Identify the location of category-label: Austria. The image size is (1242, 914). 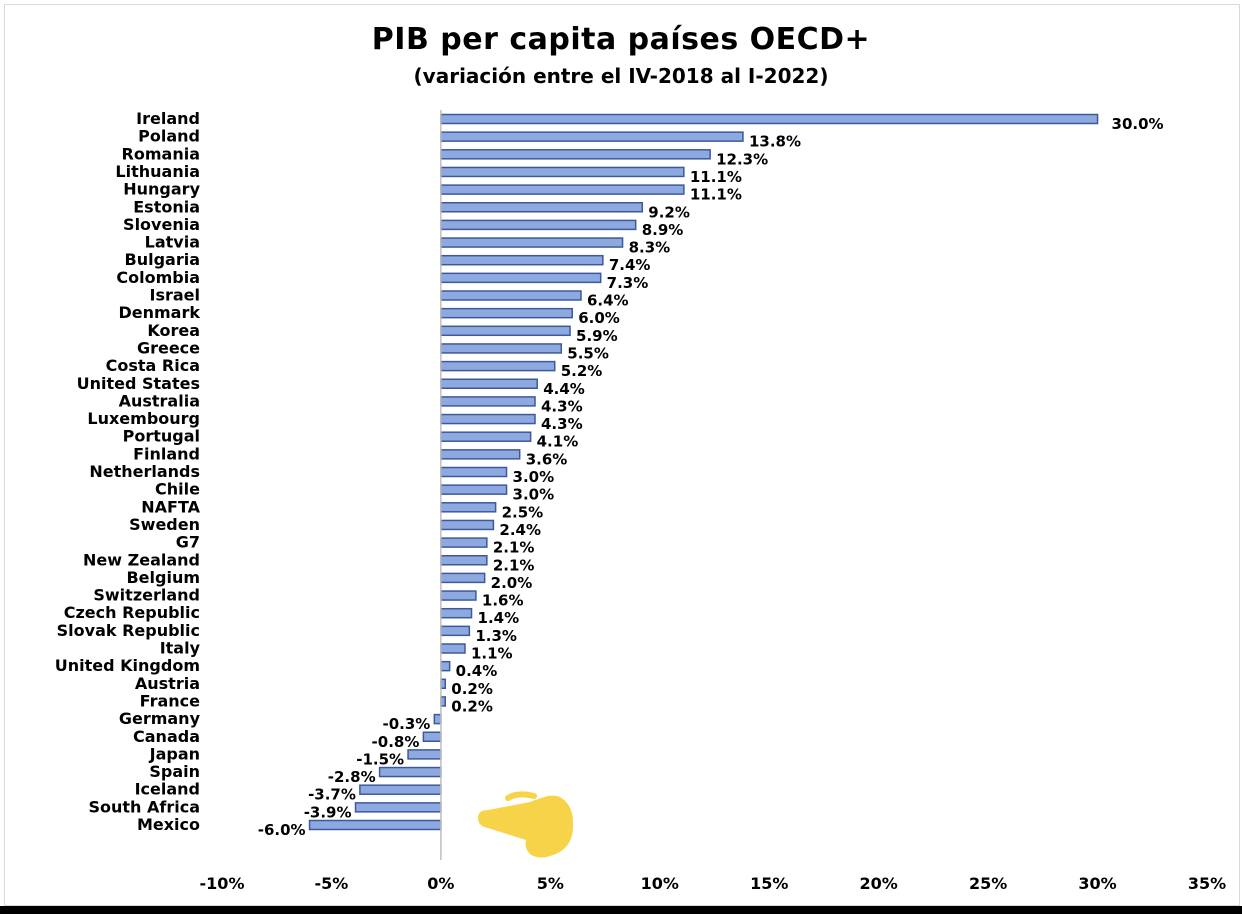
(167, 683).